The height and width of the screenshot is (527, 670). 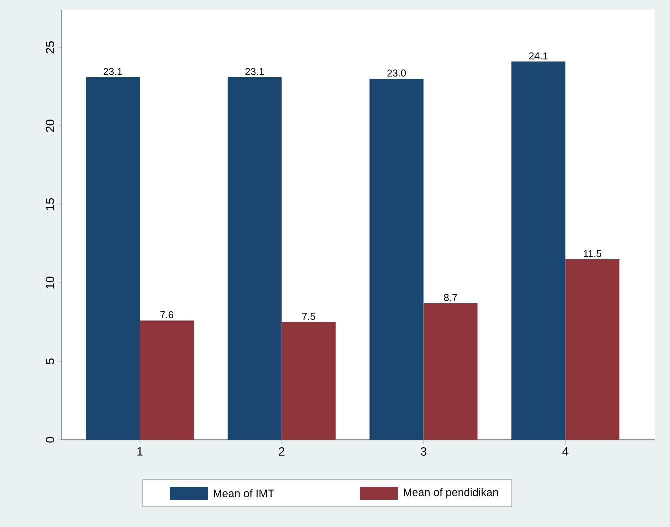 I want to click on legend-label: Mean of pendidikan, so click(x=451, y=493).